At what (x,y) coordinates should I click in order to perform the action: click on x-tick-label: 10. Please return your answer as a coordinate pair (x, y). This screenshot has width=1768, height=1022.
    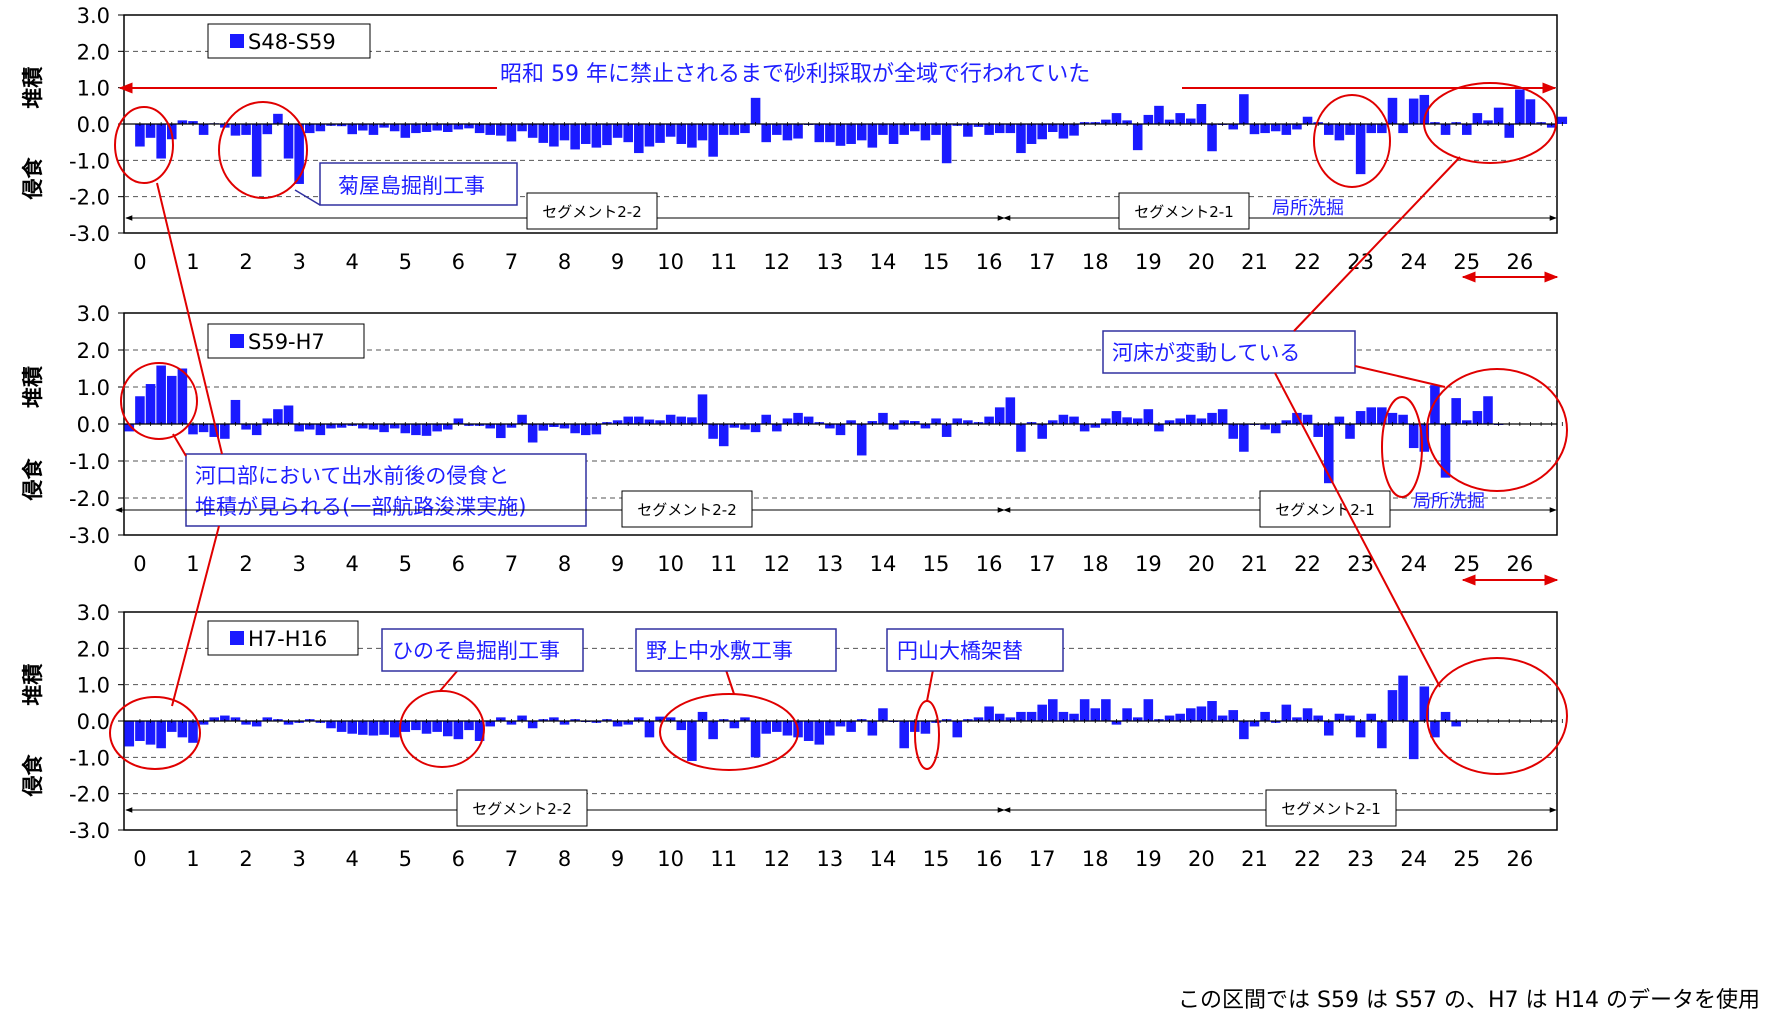
    Looking at the image, I should click on (670, 262).